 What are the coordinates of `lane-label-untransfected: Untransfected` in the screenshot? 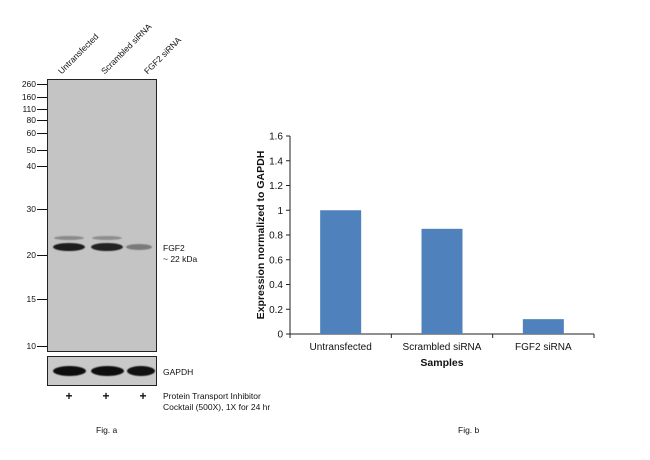 It's located at (78, 53).